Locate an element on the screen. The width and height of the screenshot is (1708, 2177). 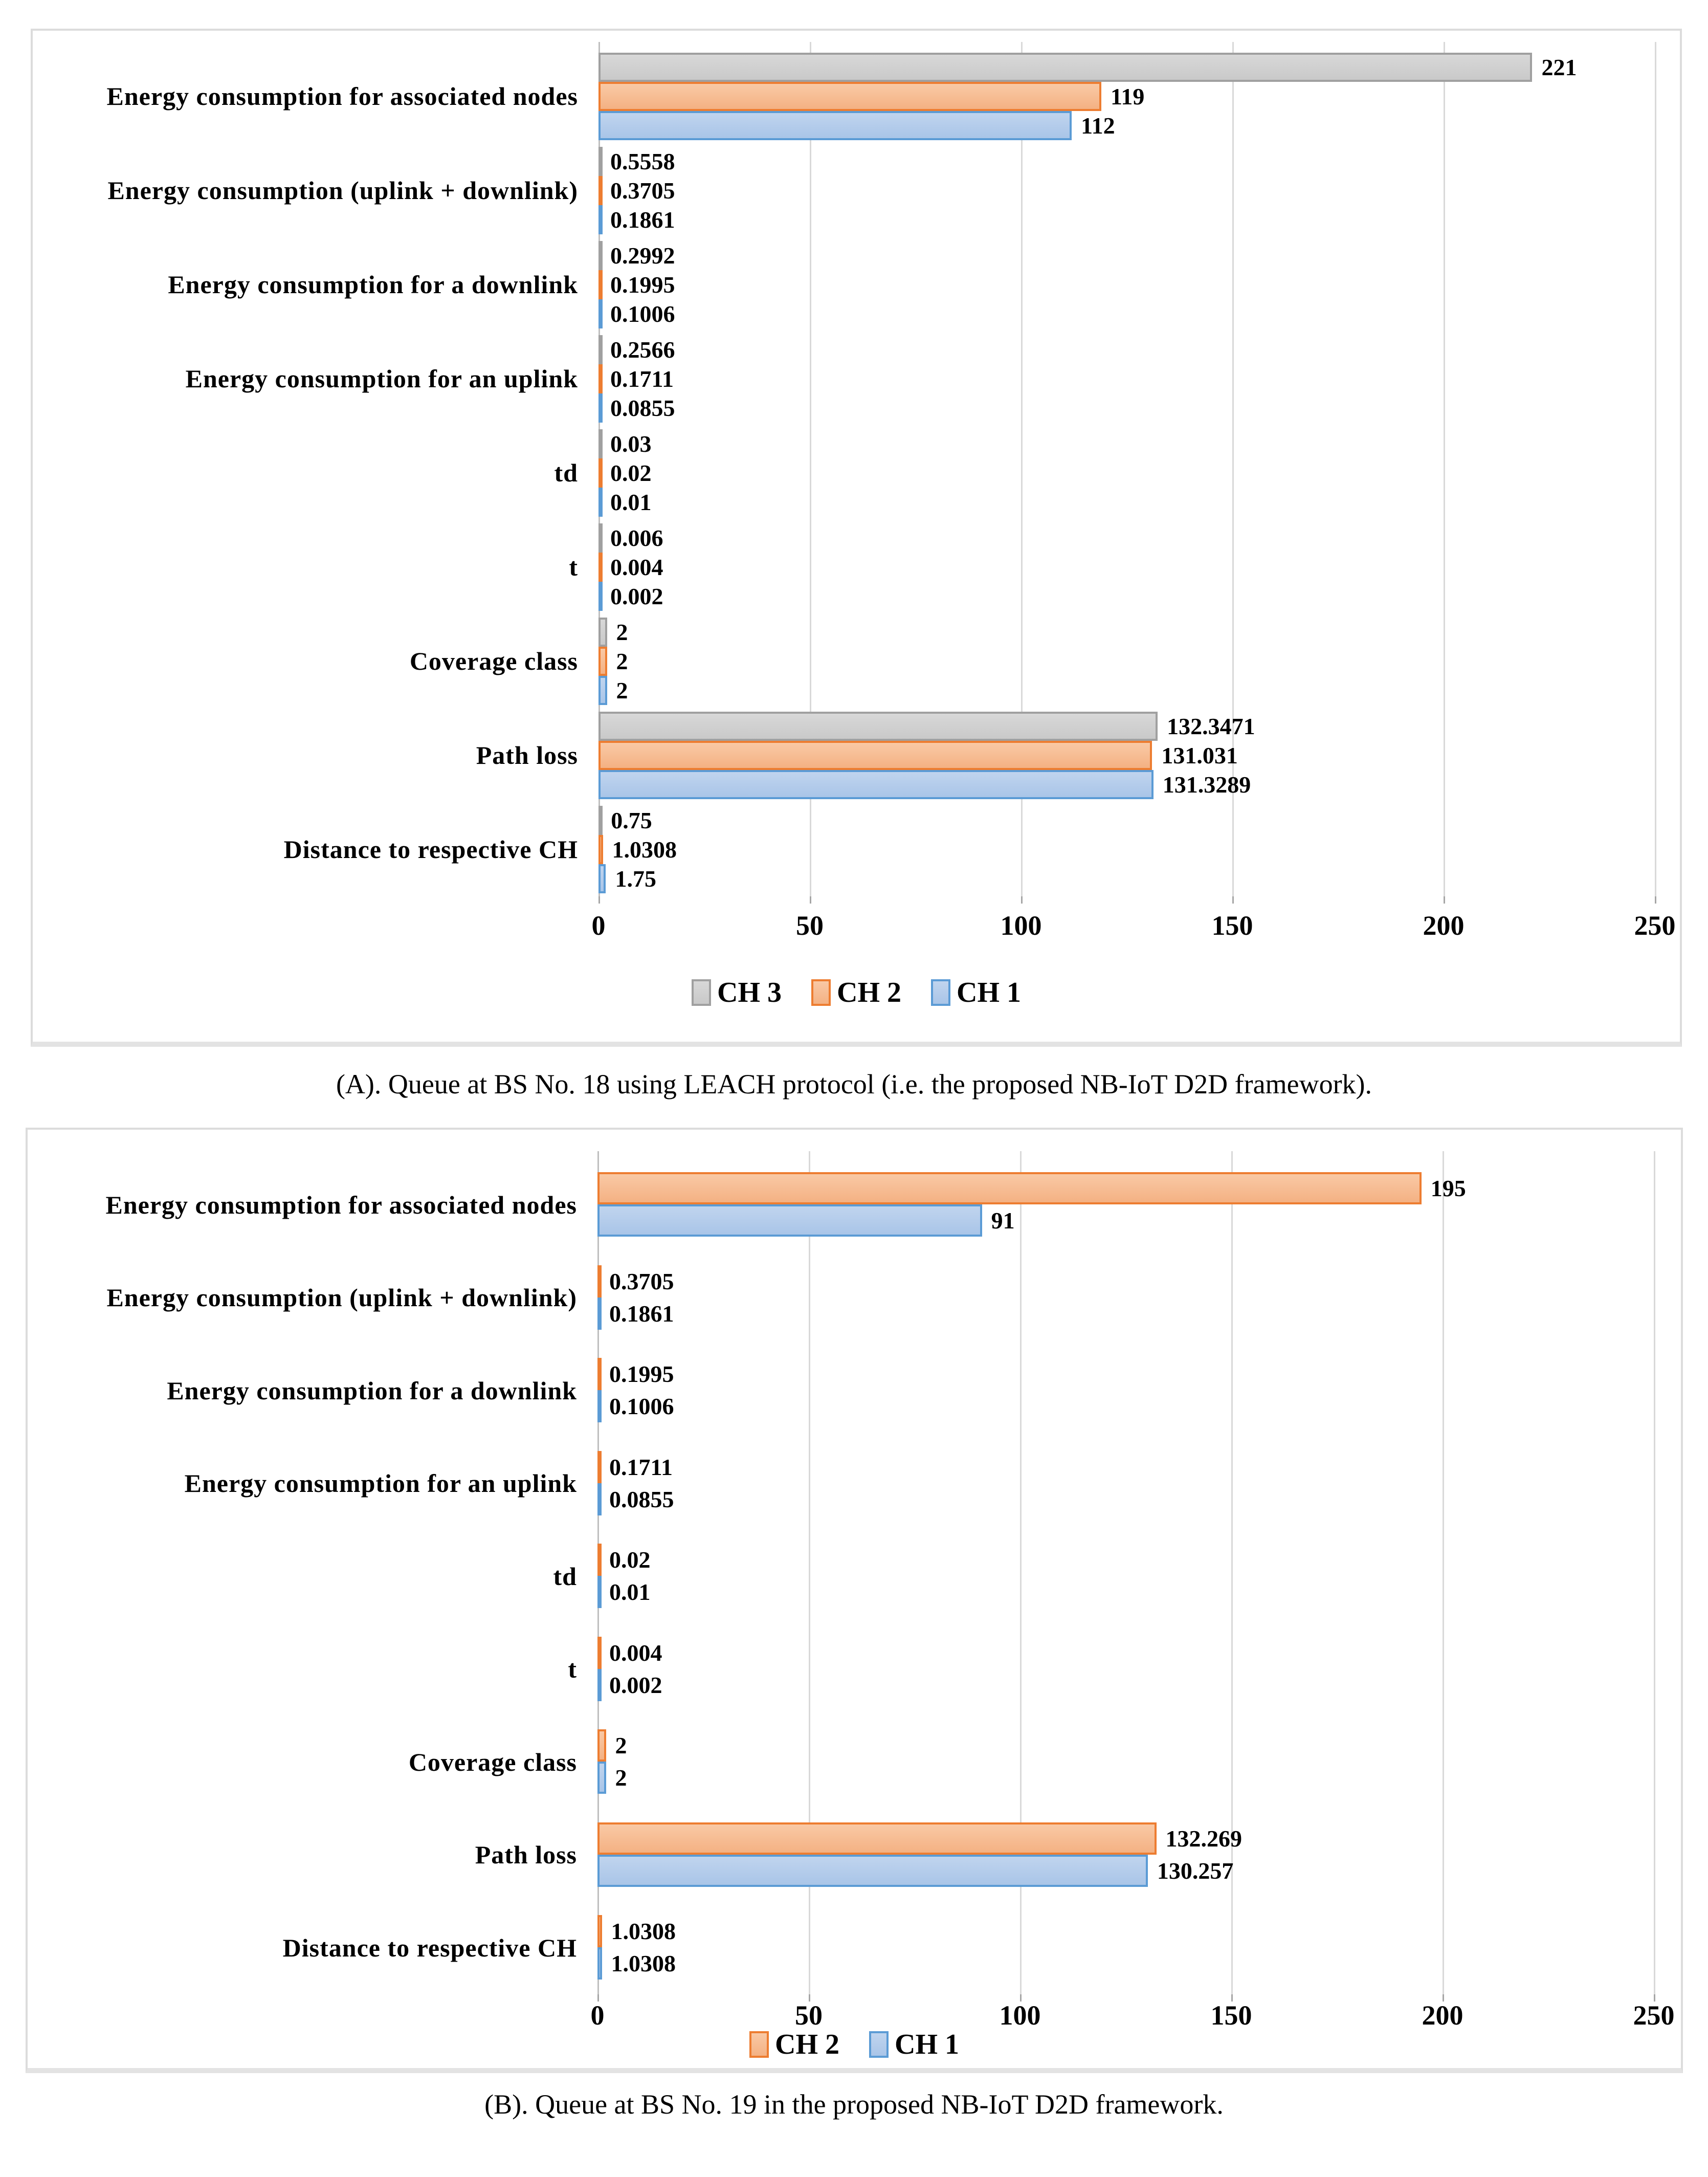
category-label-energy-consumption-for-associated-nodes: Energy consumption for associated nodes is located at coordinates (341, 1204).